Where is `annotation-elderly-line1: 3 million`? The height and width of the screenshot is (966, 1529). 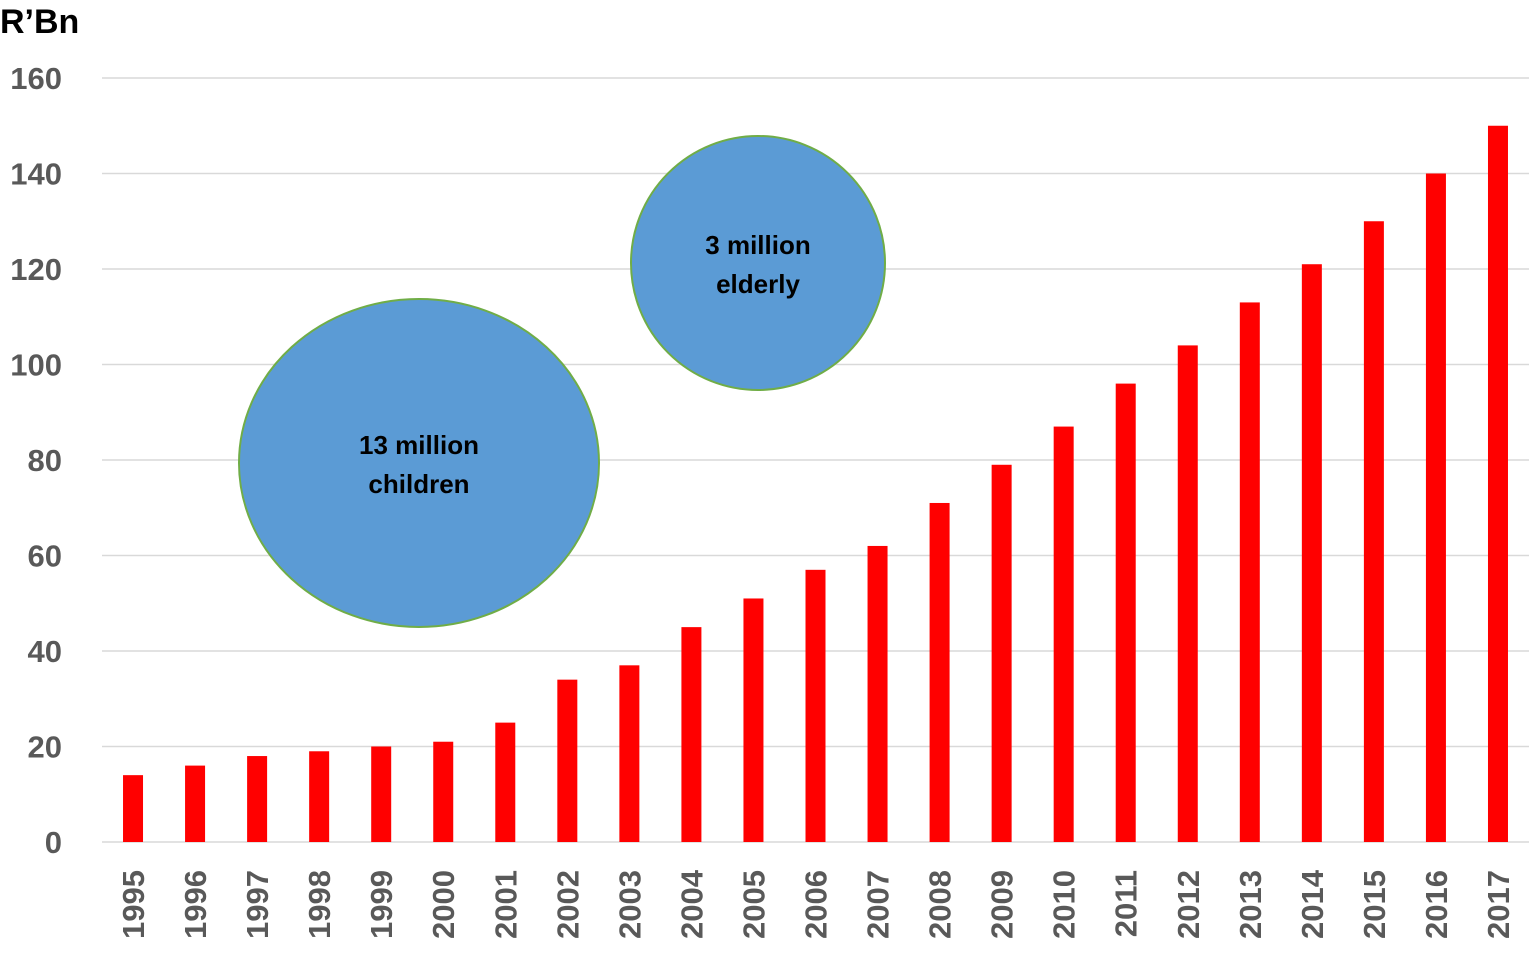
annotation-elderly-line1: 3 million is located at coordinates (757, 245).